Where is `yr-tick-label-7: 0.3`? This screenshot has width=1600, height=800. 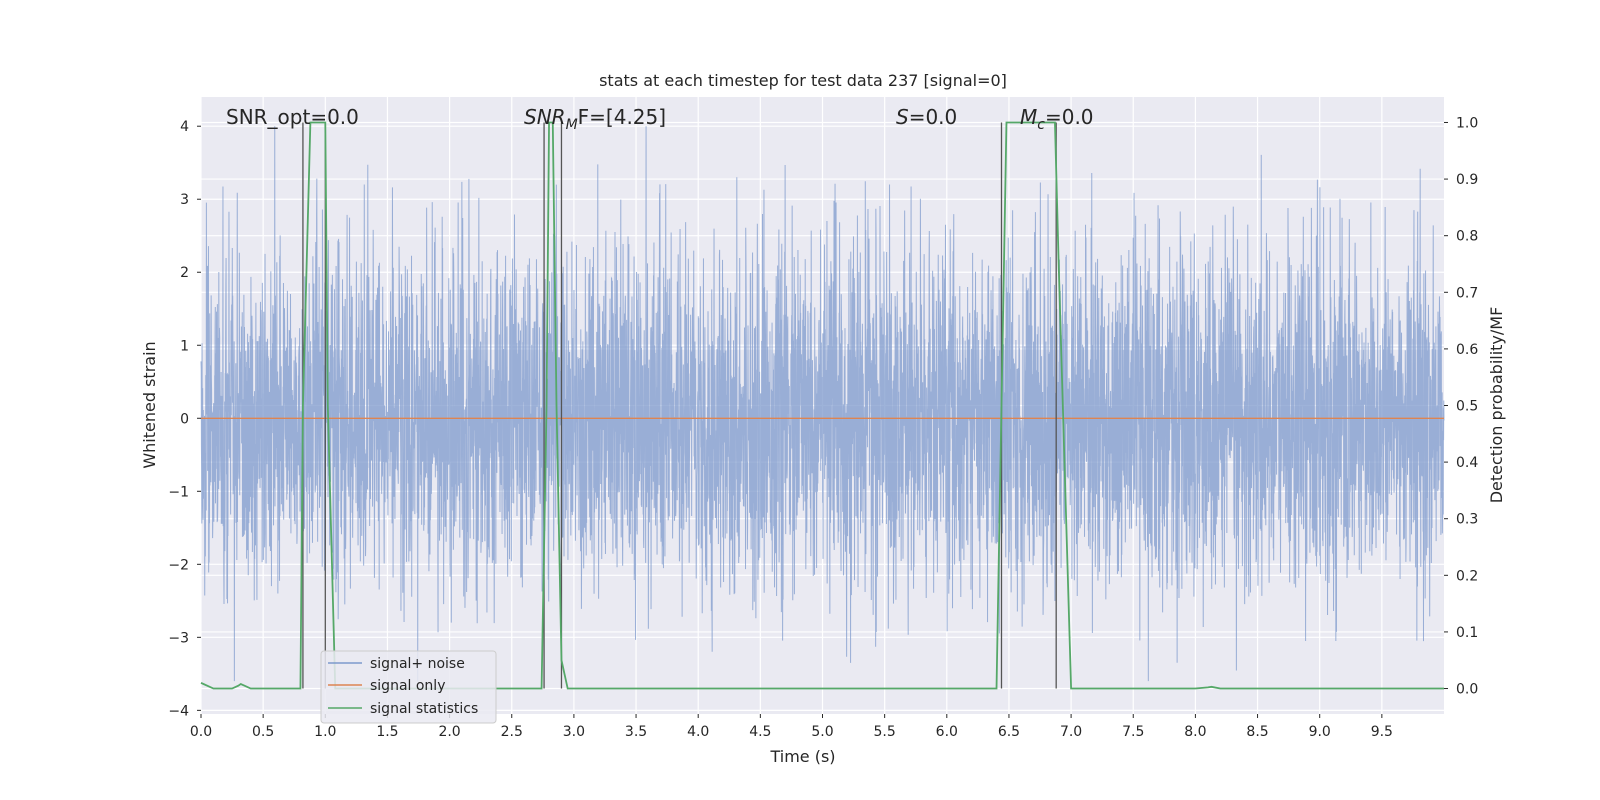 yr-tick-label-7: 0.3 is located at coordinates (1467, 520).